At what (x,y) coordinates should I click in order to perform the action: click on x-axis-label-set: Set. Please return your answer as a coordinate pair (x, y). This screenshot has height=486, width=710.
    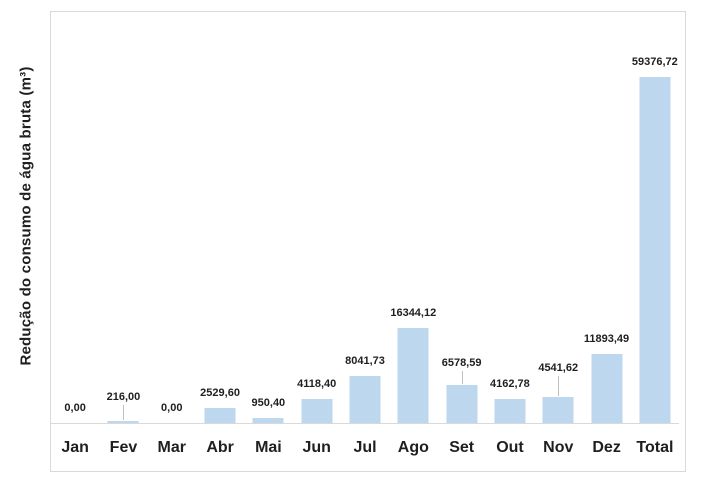
    Looking at the image, I should click on (462, 447).